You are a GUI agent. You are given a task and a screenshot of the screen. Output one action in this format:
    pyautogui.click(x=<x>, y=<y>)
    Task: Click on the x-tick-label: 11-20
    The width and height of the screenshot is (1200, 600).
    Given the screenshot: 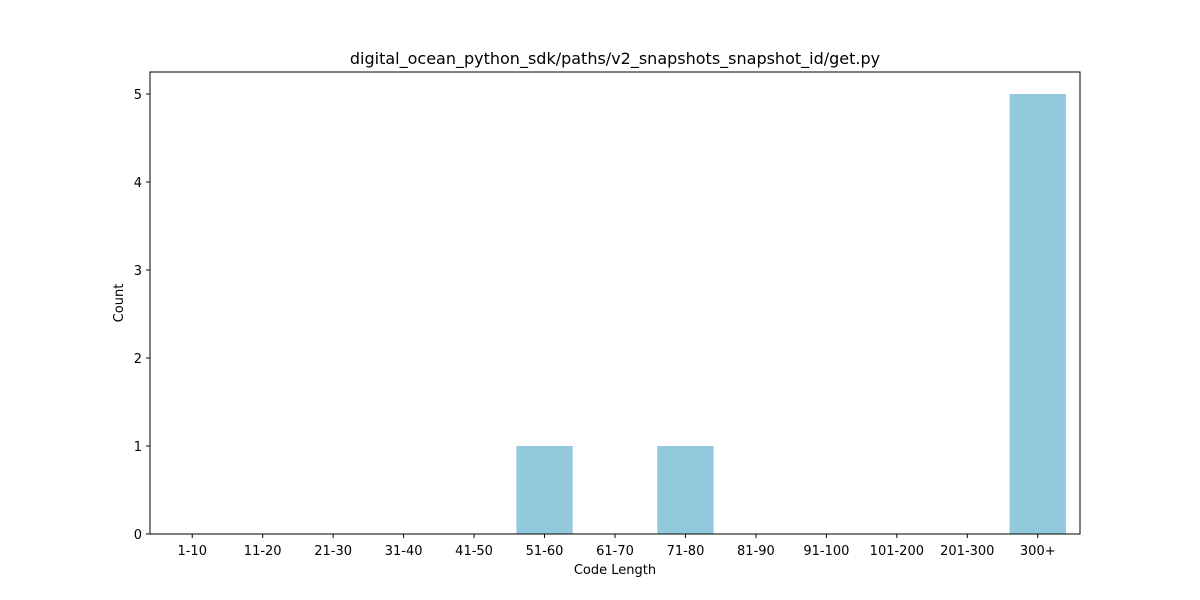 What is the action you would take?
    pyautogui.click(x=263, y=551)
    